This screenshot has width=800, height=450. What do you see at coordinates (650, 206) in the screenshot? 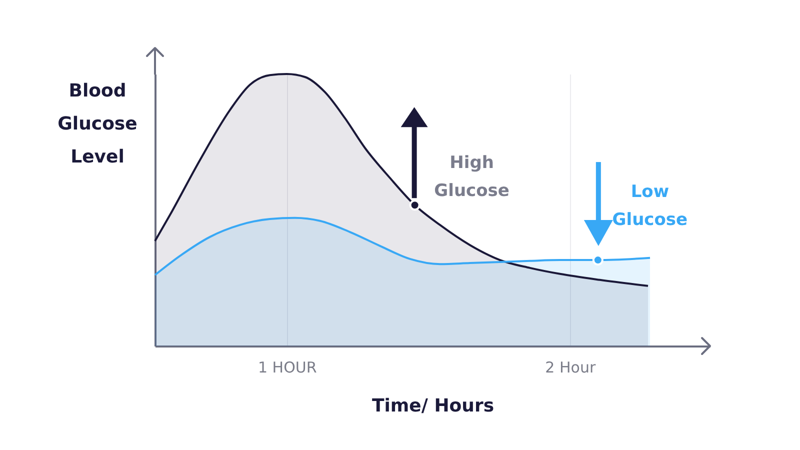
I see `annotation: Low Glucose` at bounding box center [650, 206].